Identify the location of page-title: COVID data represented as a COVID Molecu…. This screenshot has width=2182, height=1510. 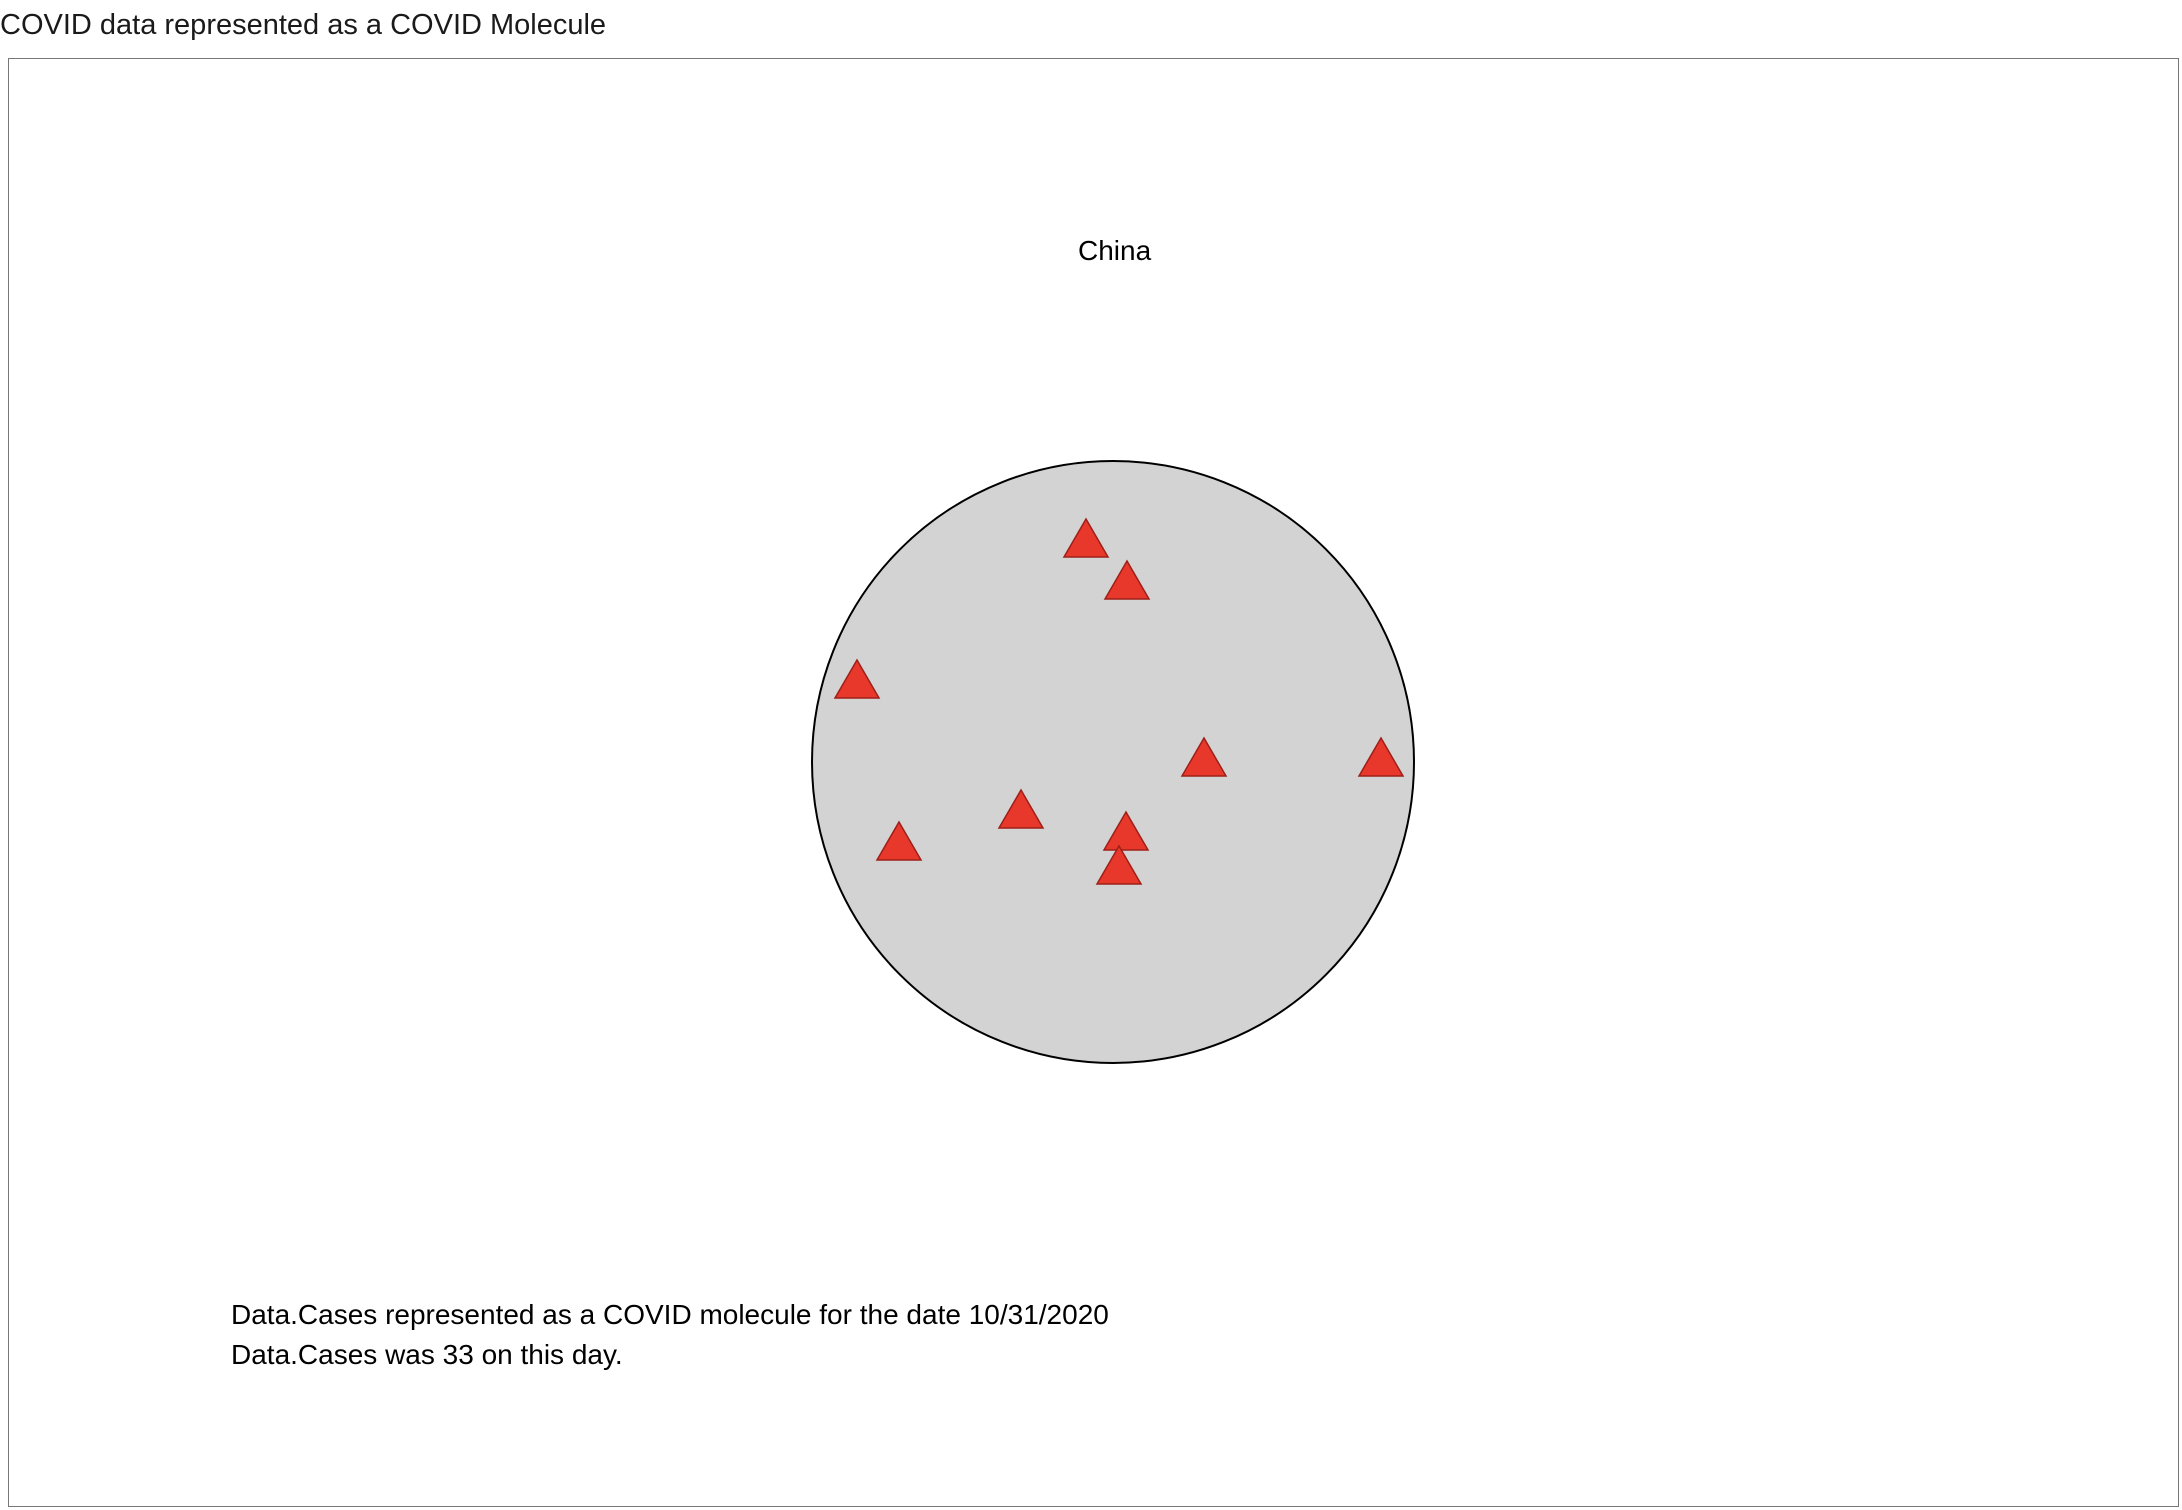
(303, 25).